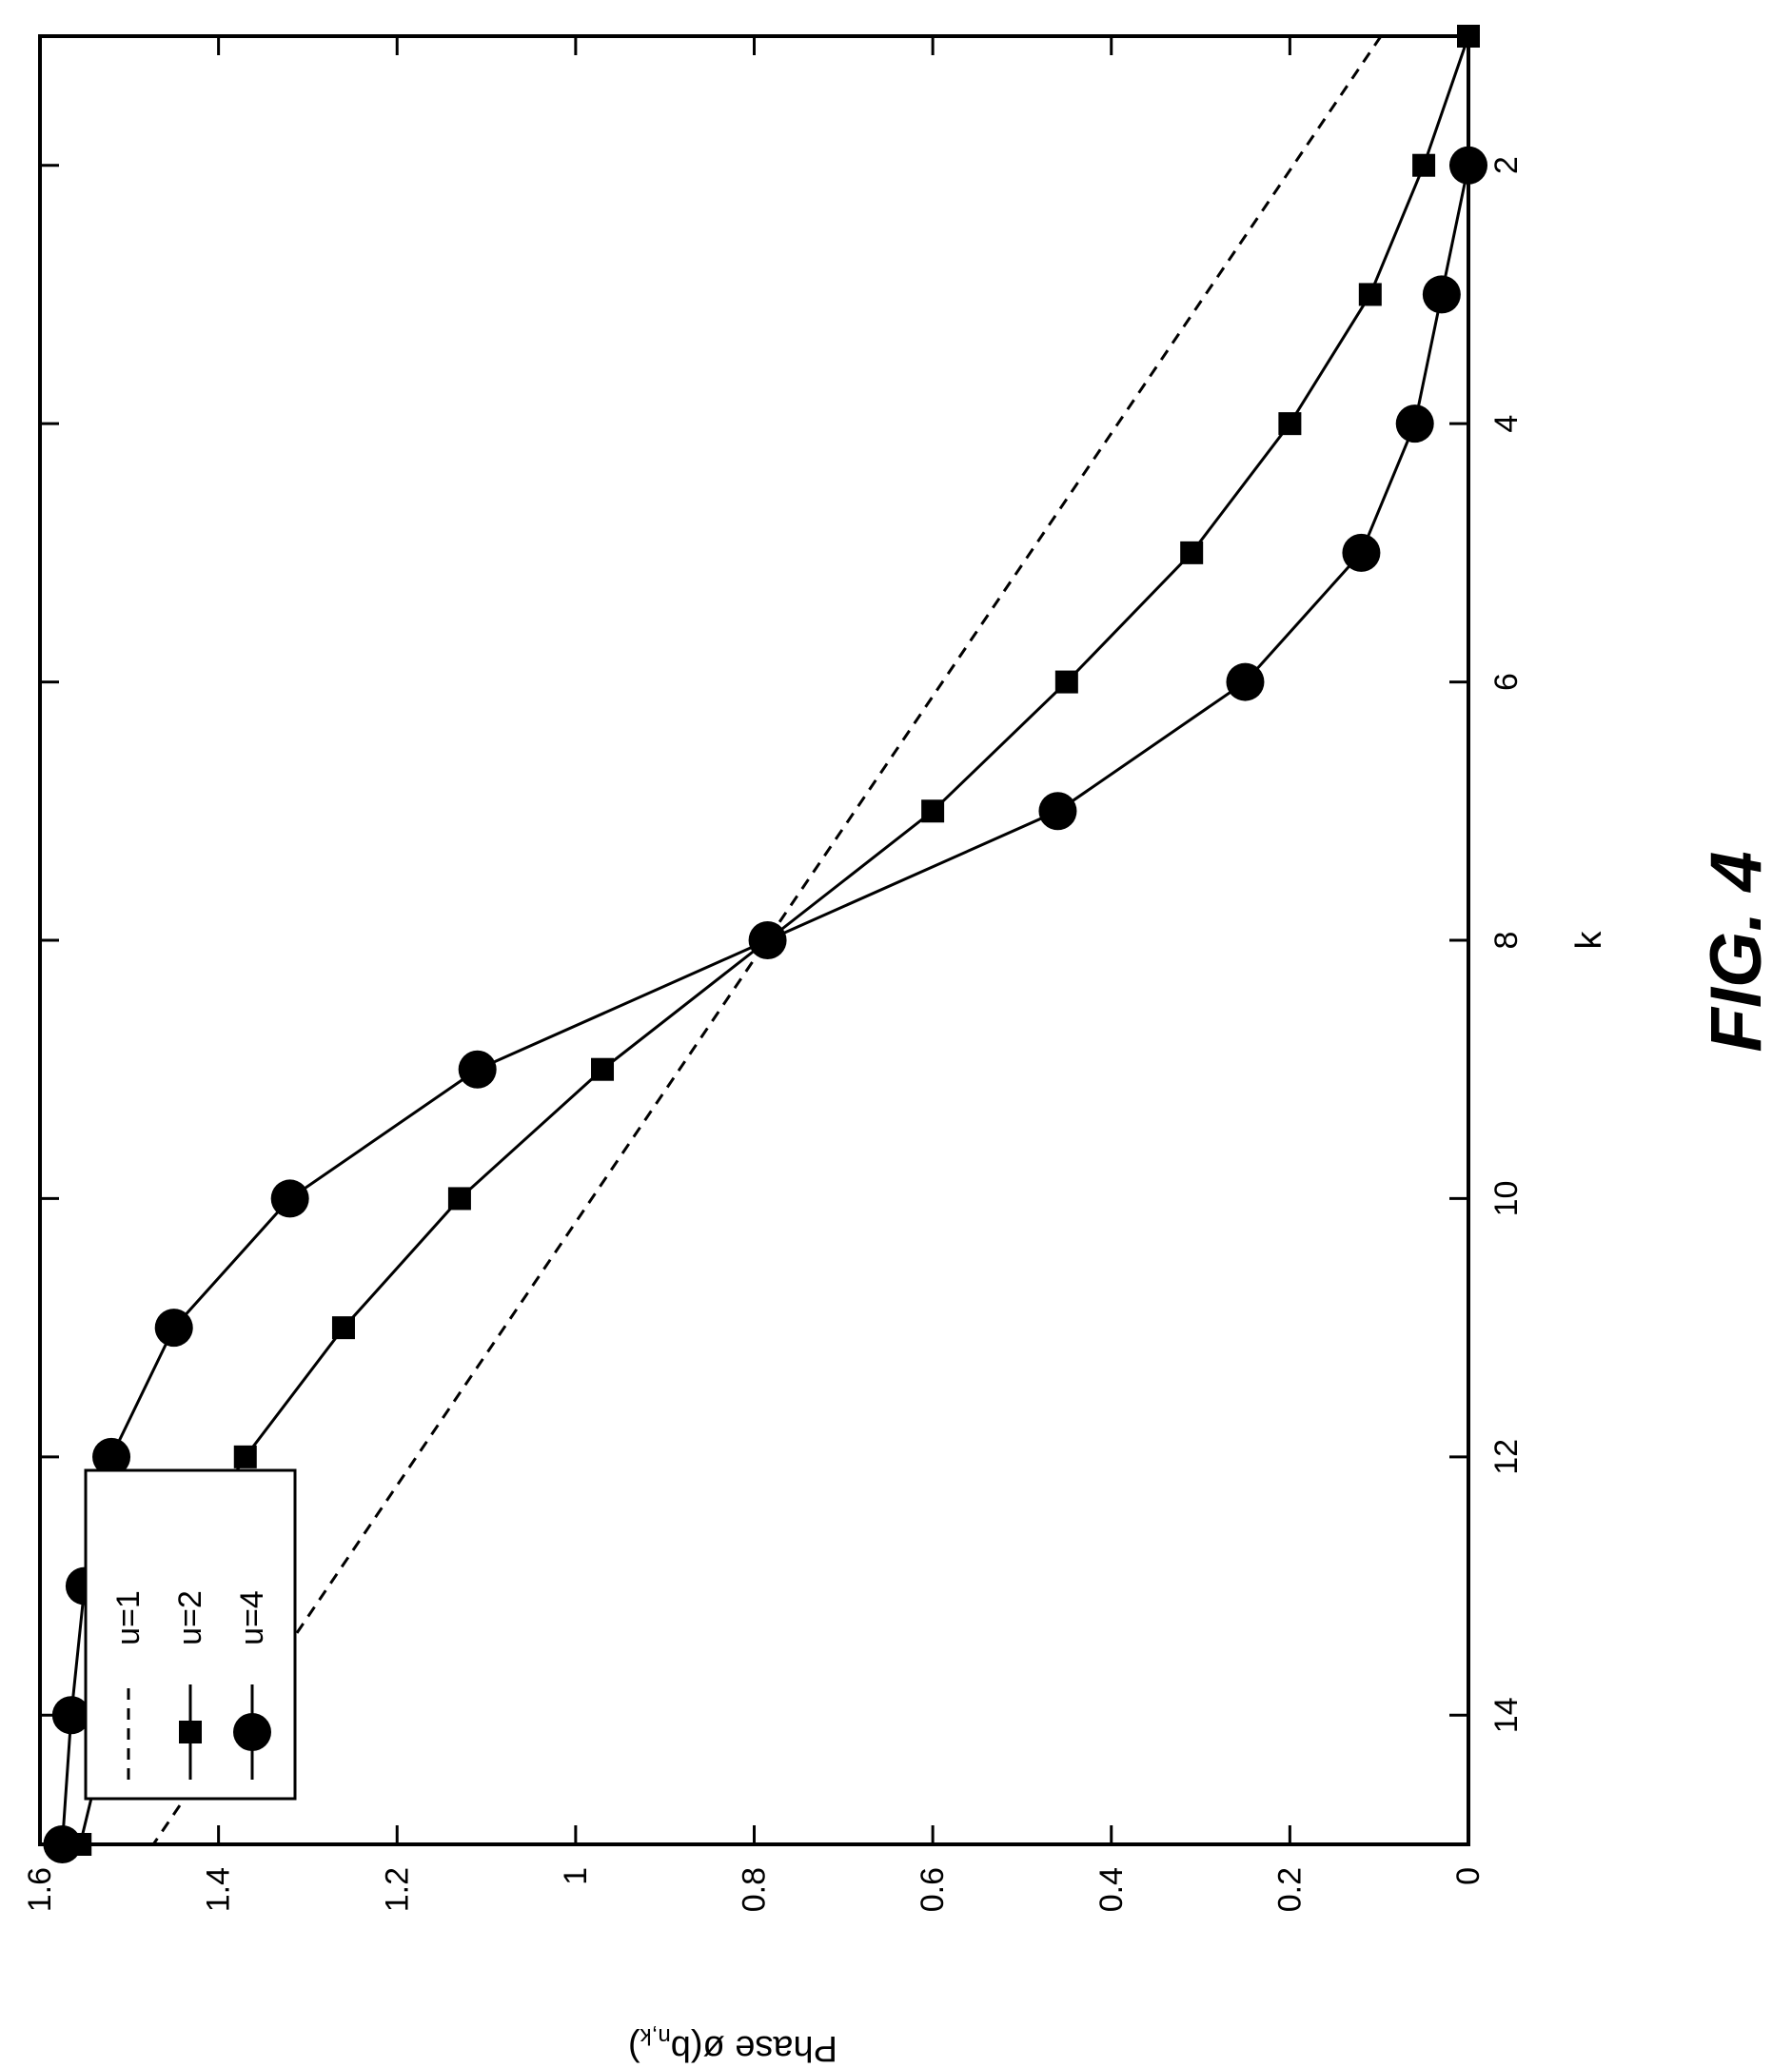 This screenshot has width=1792, height=2068. Describe the element at coordinates (576, 1876) in the screenshot. I see `y-tick-label: 1` at that location.